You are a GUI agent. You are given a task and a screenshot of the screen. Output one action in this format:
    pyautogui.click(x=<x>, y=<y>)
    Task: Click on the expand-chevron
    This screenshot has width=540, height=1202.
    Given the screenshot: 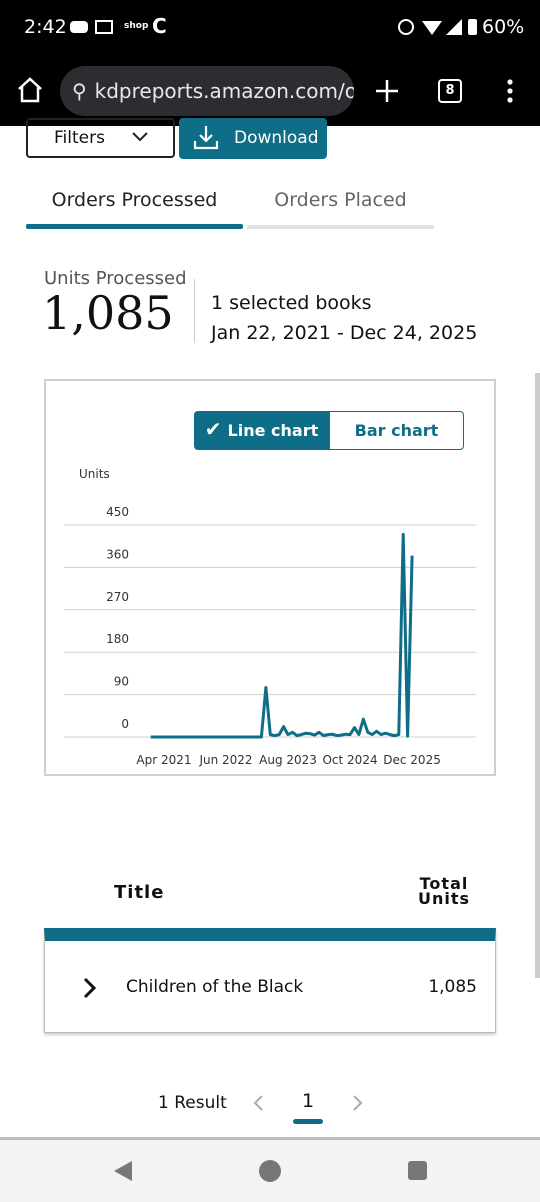 What is the action you would take?
    pyautogui.click(x=90, y=988)
    